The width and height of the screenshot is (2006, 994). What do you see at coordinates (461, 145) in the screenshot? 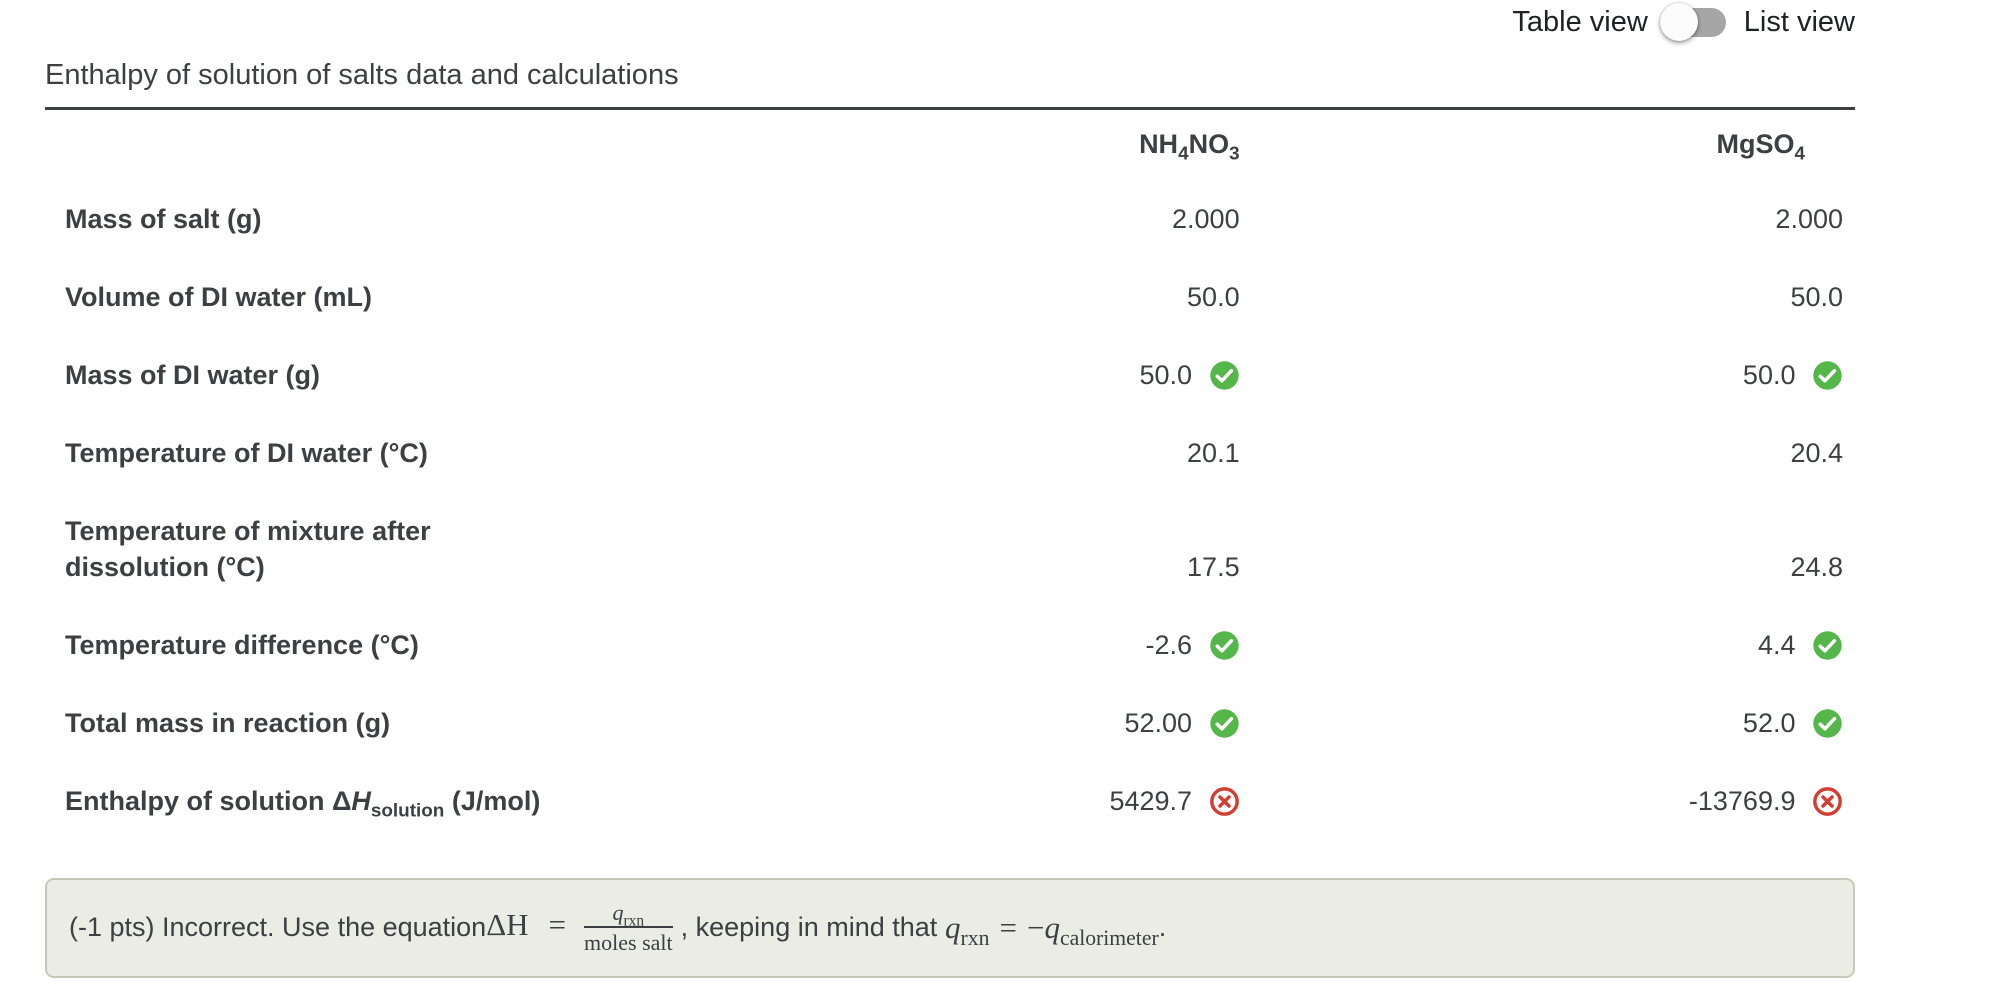
I see `empty-header-cell` at bounding box center [461, 145].